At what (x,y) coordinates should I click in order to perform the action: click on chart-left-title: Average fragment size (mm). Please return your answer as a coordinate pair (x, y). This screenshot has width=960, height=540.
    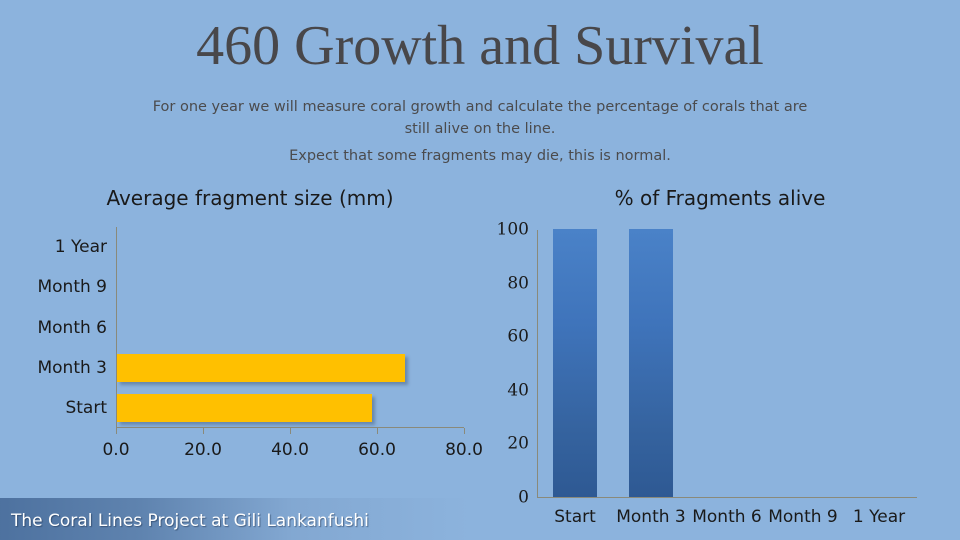
    Looking at the image, I should click on (250, 198).